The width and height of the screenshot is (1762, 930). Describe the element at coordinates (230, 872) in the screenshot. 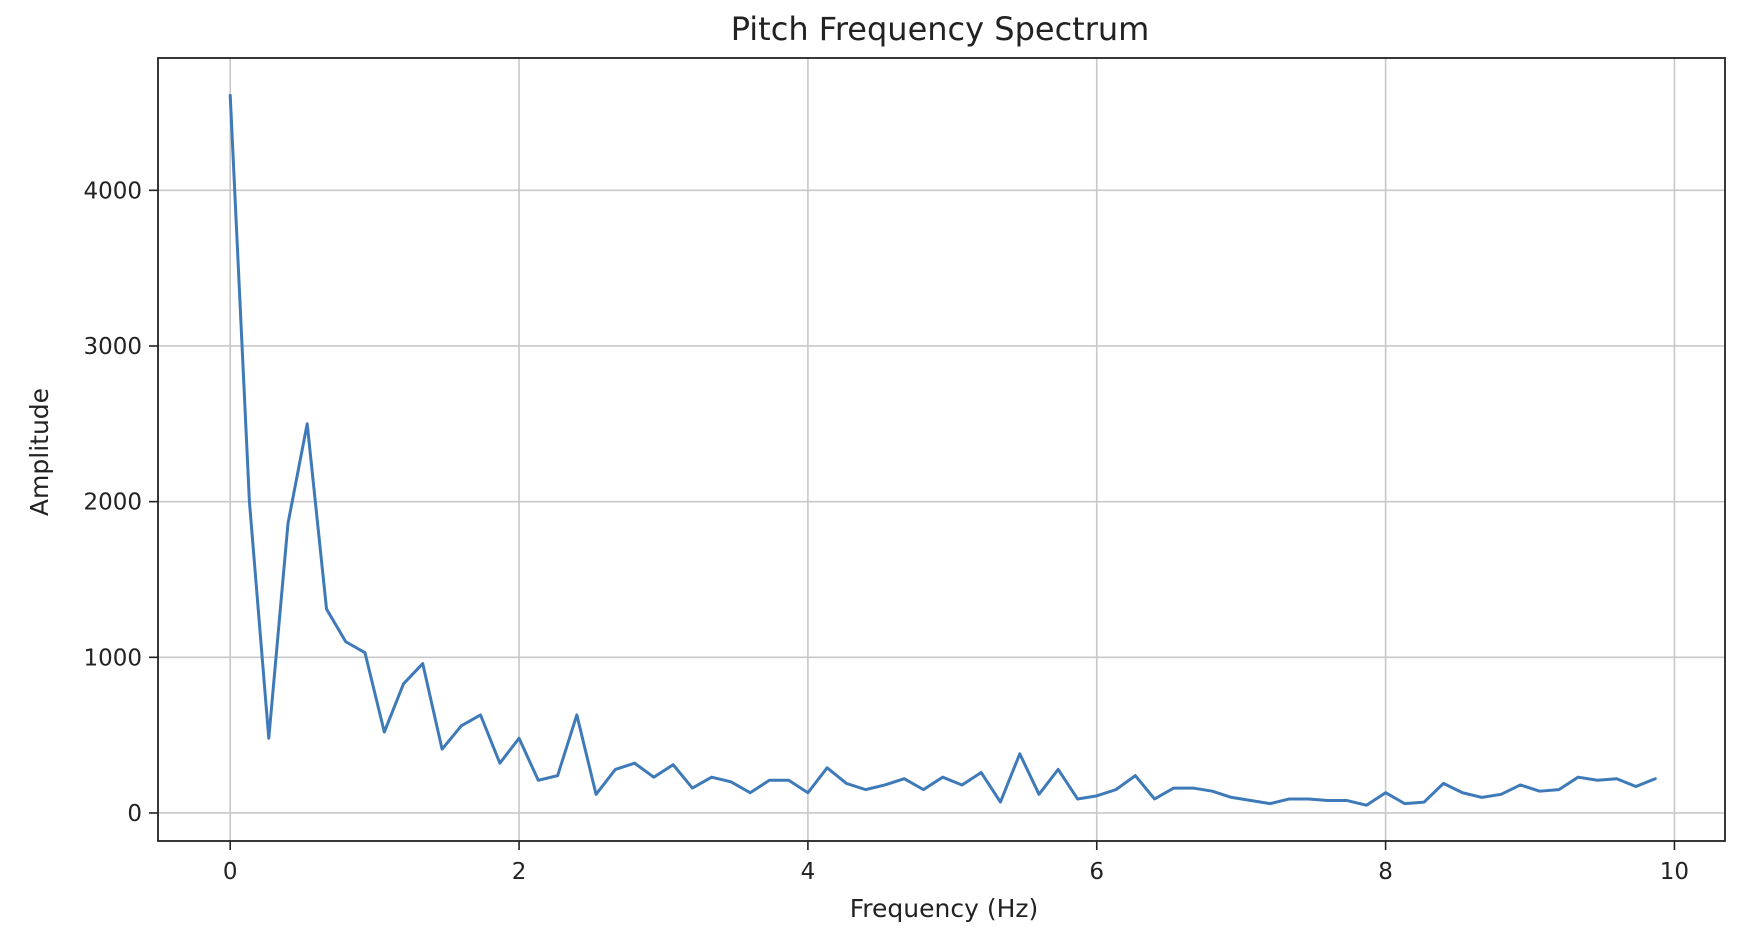

I see `x-tick-label: 0` at that location.